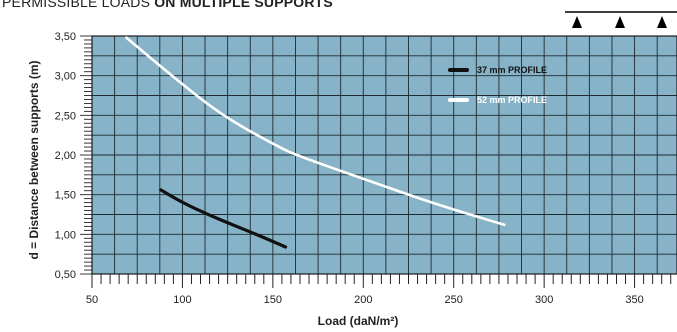 This screenshot has width=677, height=332. I want to click on x-tick-label: 350, so click(634, 300).